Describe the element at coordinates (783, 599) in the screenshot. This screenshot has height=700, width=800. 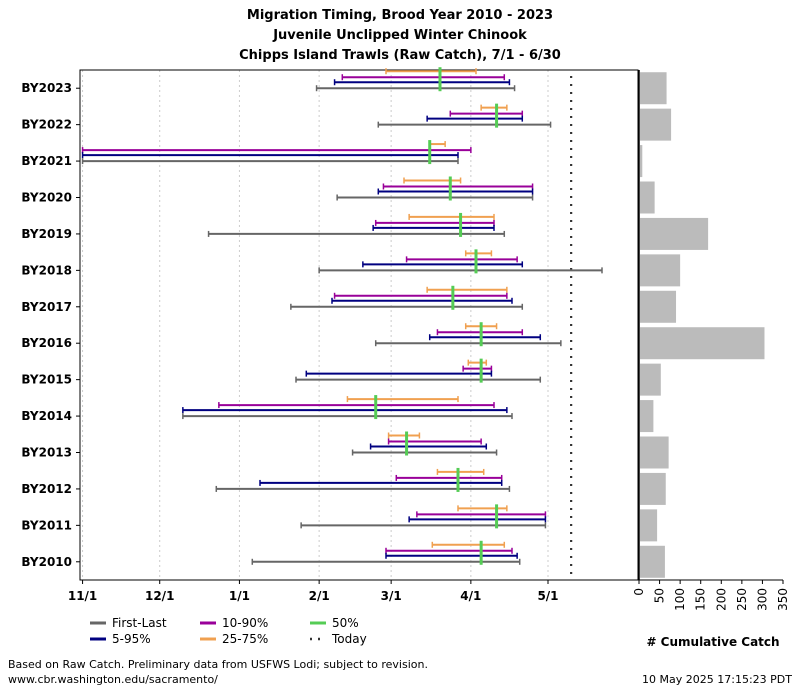
I see `catch-x-tick-label: 350` at that location.